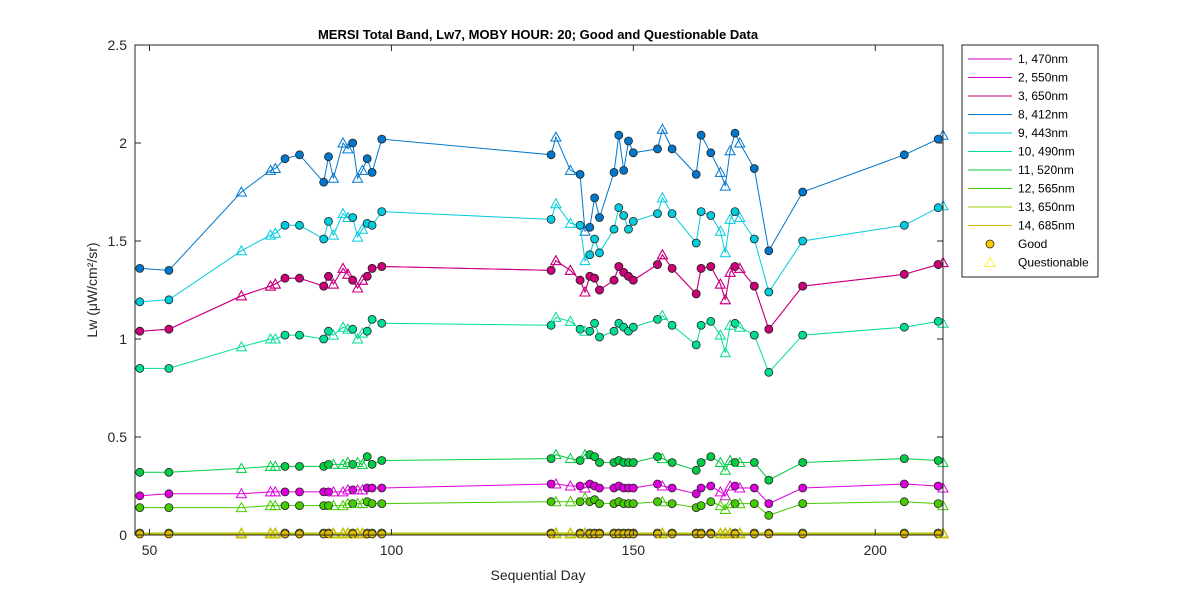 Image resolution: width=1200 pixels, height=600 pixels. Describe the element at coordinates (118, 241) in the screenshot. I see `y-tick-label: 1.5` at that location.